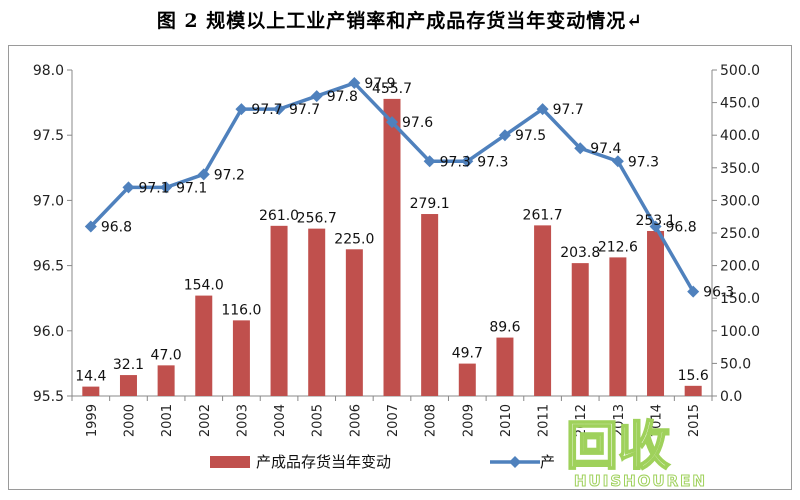 The height and width of the screenshot is (500, 800). Describe the element at coordinates (205, 420) in the screenshot. I see `x-tick-label: 2002` at that location.